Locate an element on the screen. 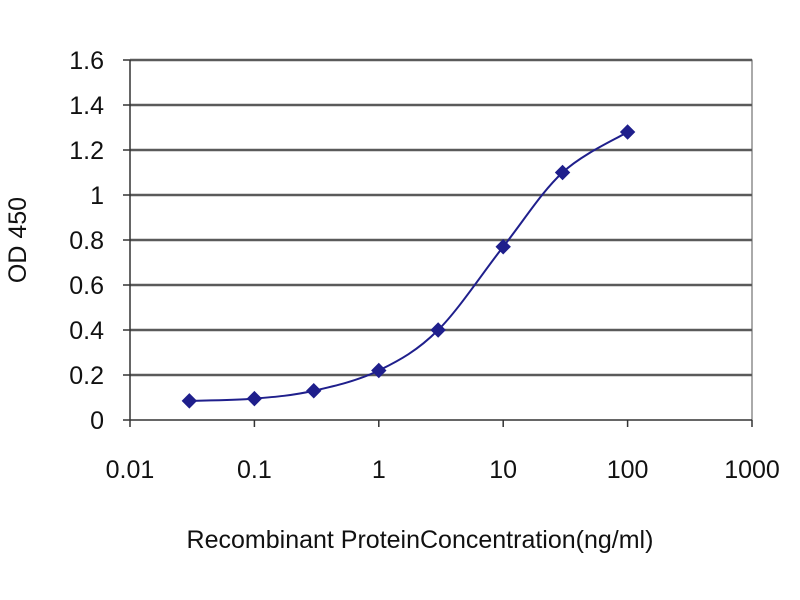 Image resolution: width=800 pixels, height=600 pixels. y-axis-title: OD 450 is located at coordinates (18, 240).